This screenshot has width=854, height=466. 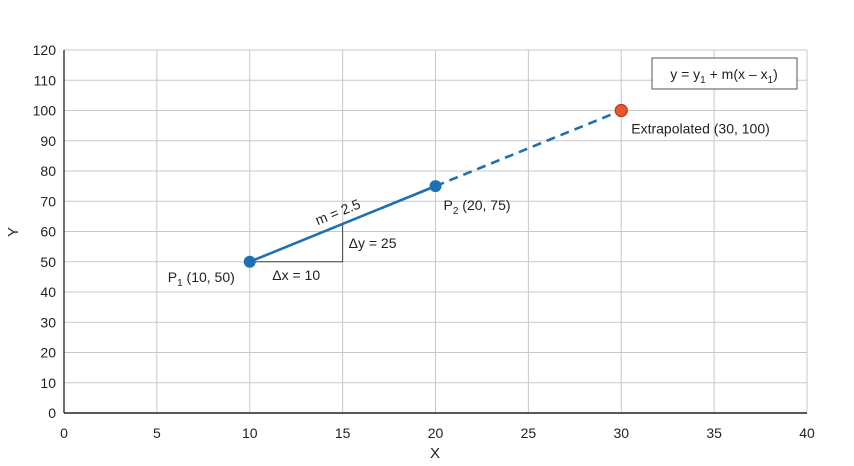 I want to click on extrapolation-line, so click(x=528, y=148).